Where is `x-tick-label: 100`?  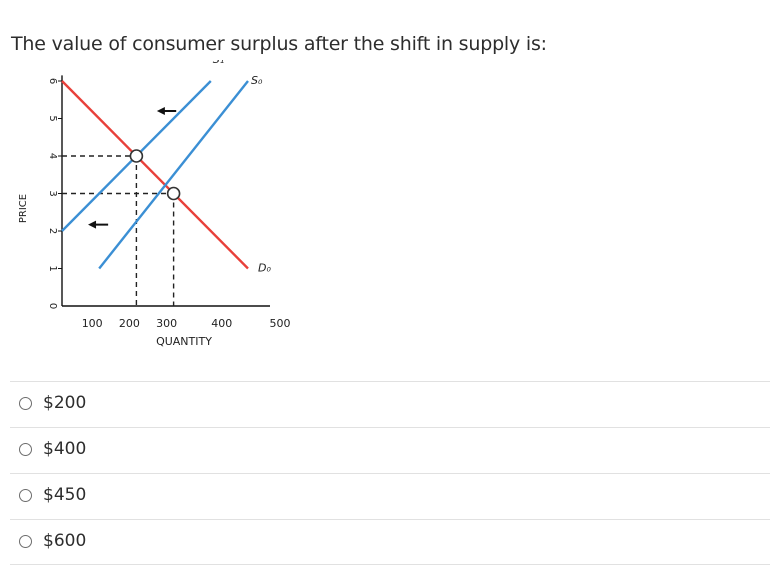 x-tick-label: 100 is located at coordinates (92, 323).